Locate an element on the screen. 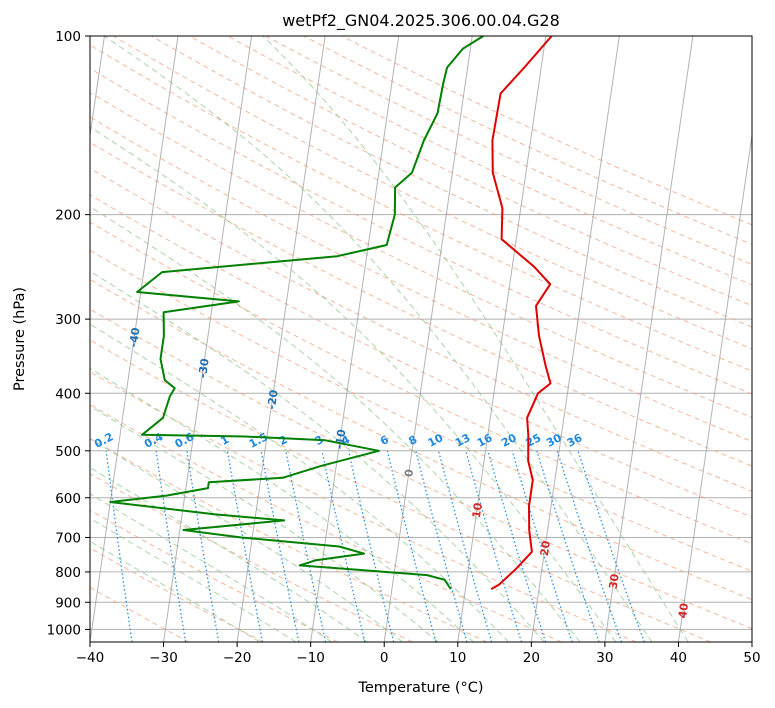 This screenshot has width=775, height=708. x-tick-label: 10 is located at coordinates (457, 658).